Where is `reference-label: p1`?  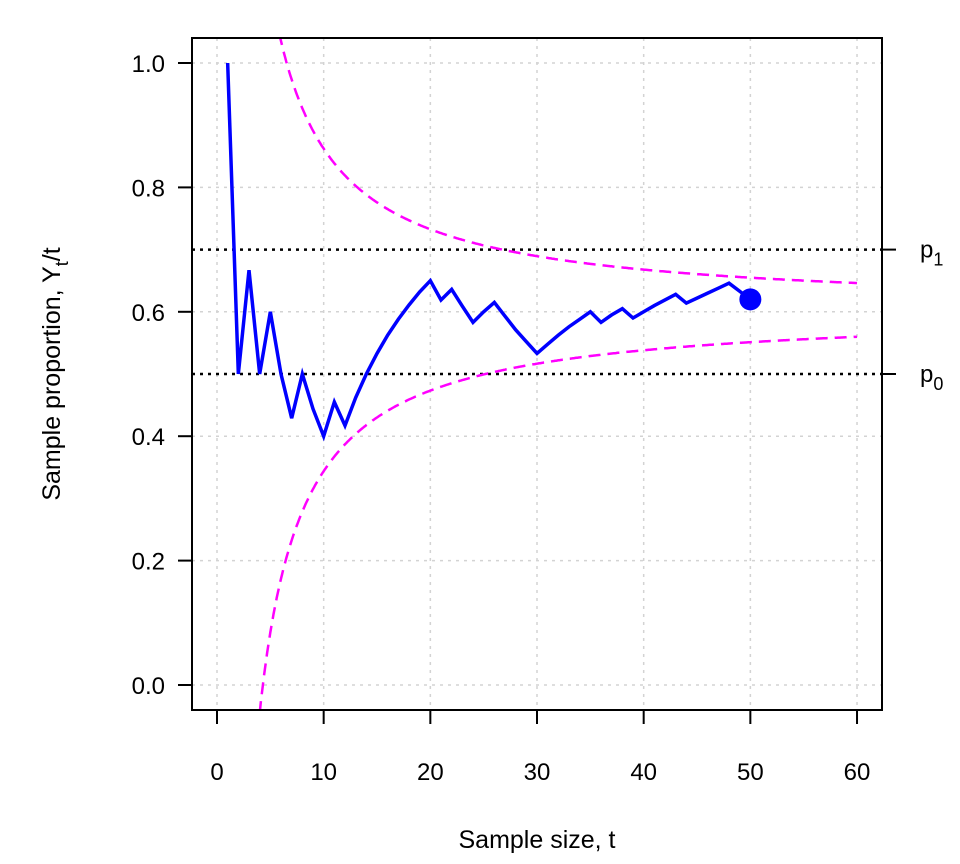
reference-label: p1 is located at coordinates (931, 253).